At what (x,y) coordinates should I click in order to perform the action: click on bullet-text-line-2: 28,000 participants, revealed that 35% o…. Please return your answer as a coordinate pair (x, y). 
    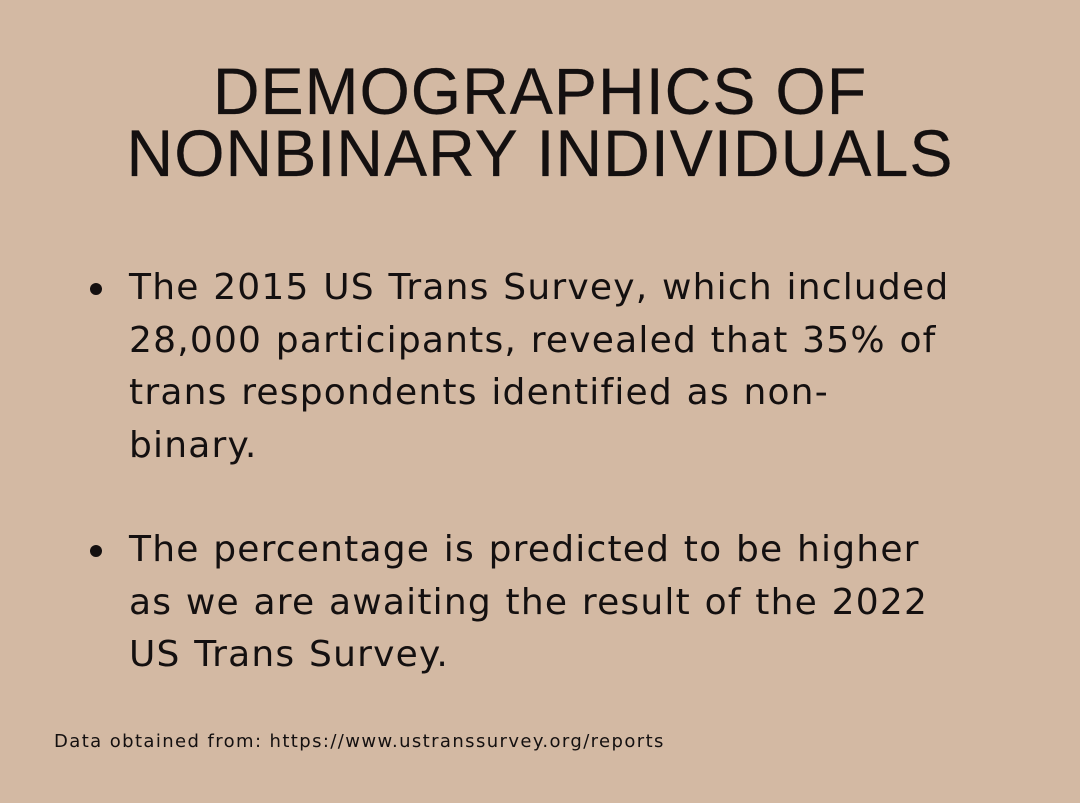
    Looking at the image, I should click on (533, 340).